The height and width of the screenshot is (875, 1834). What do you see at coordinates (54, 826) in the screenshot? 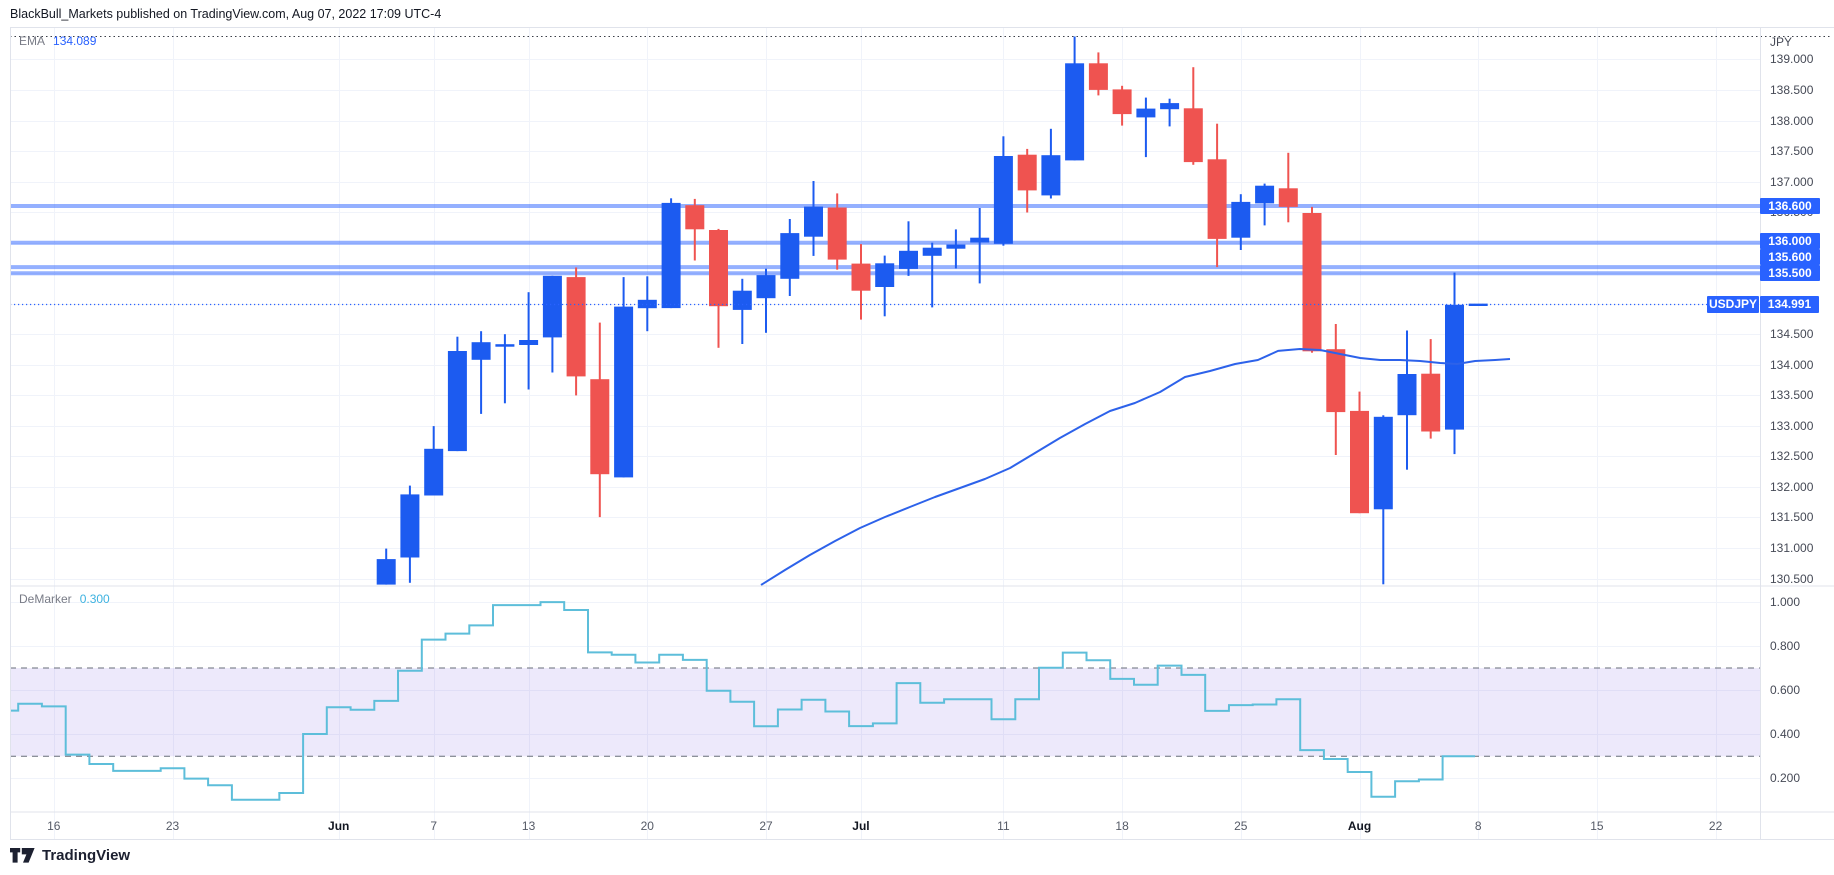
I see `time-tick-label: 16` at bounding box center [54, 826].